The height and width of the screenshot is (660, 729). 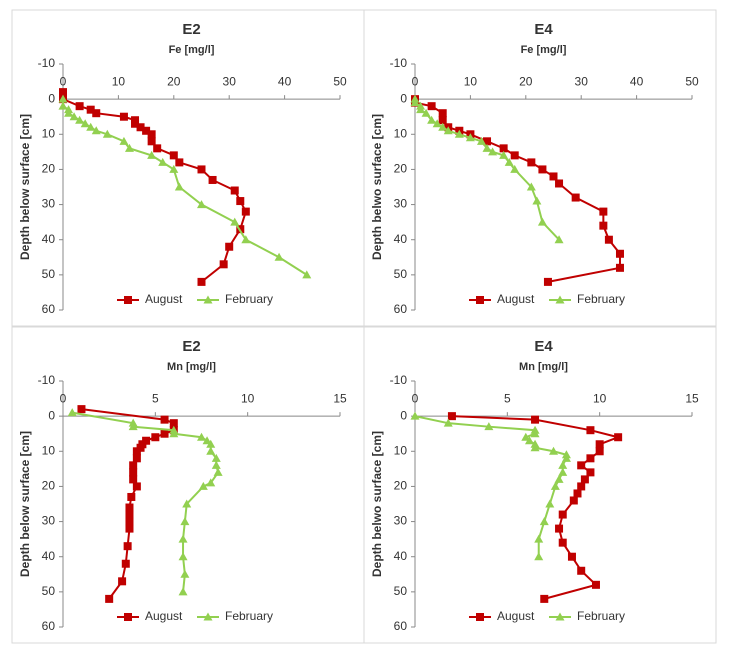 What do you see at coordinates (191, 367) in the screenshot?
I see `x-axis-label: Mn [mg/l]` at bounding box center [191, 367].